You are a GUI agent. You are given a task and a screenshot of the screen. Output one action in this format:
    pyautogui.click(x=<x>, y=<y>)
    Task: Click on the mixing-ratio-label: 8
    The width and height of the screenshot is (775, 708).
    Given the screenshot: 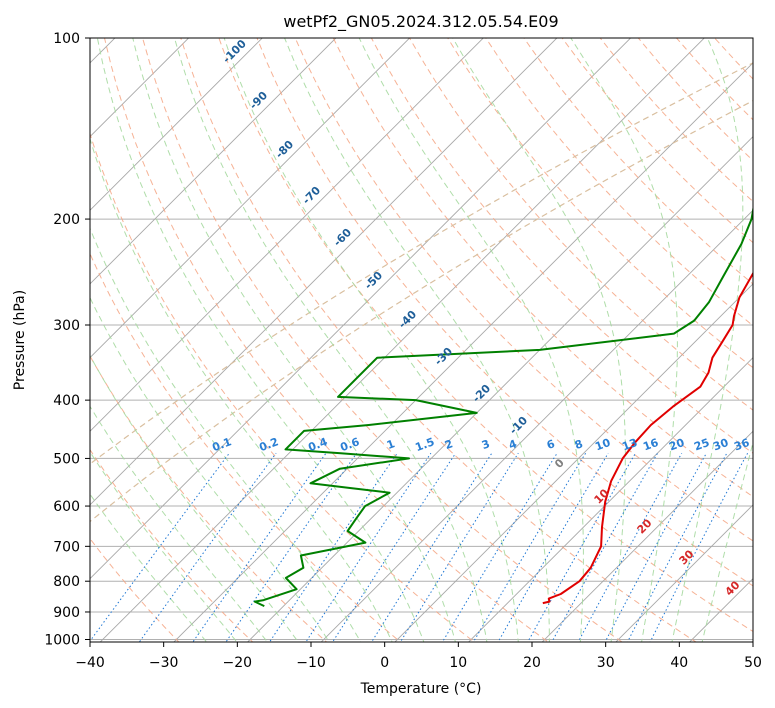 What is the action you would take?
    pyautogui.click(x=579, y=444)
    